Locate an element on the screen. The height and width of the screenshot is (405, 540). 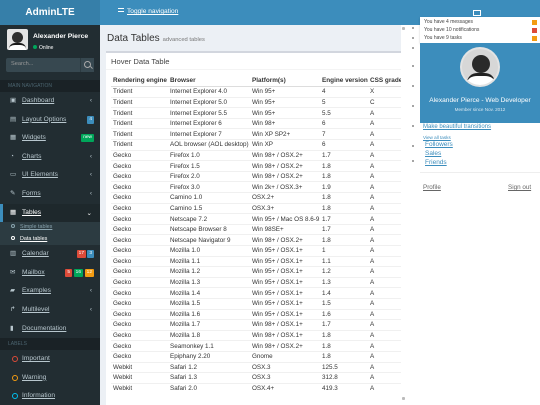
table-row: Webkit Safari 2.0 OSX.4+ 419.3 A is located at coordinates (256, 388).